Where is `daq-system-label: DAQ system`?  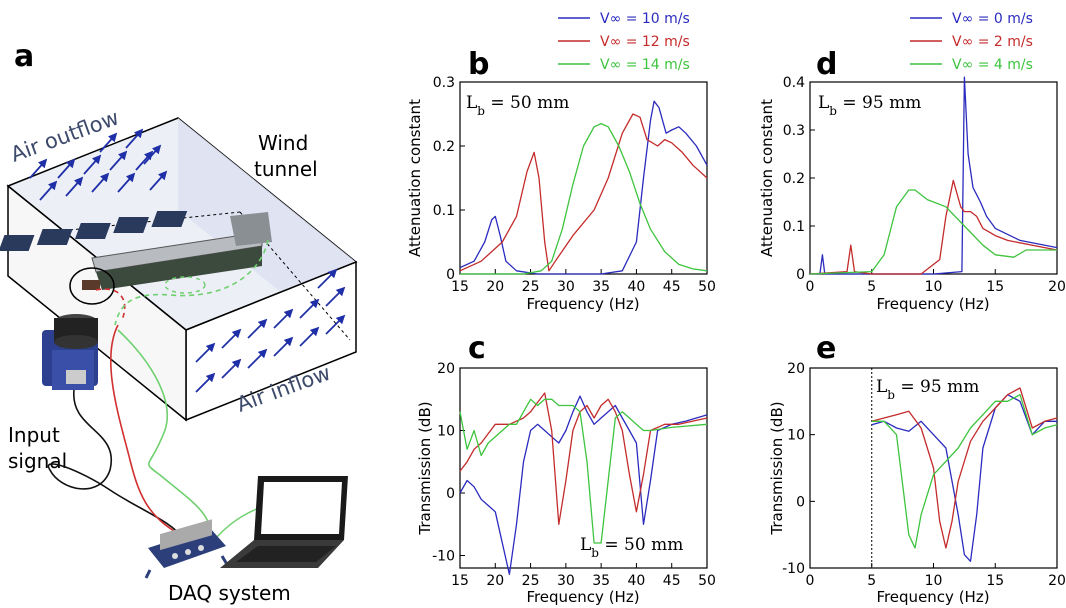 daq-system-label: DAQ system is located at coordinates (229, 593).